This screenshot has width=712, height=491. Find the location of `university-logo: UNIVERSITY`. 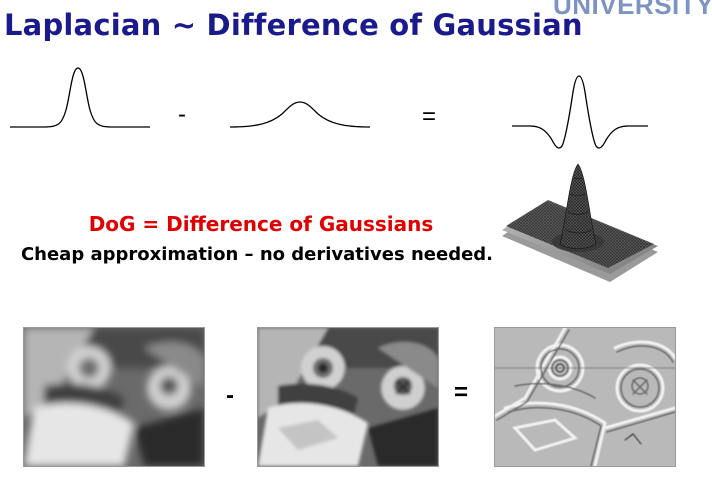

university-logo: UNIVERSITY is located at coordinates (632, 10).